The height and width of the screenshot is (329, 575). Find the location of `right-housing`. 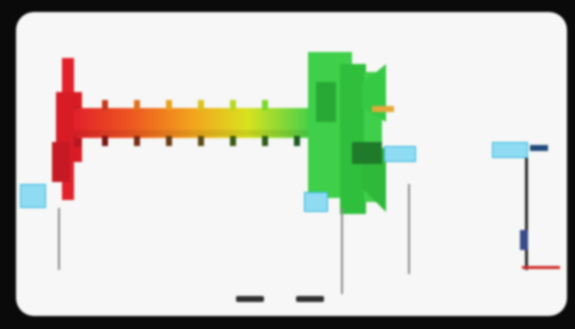

right-housing is located at coordinates (351, 133).